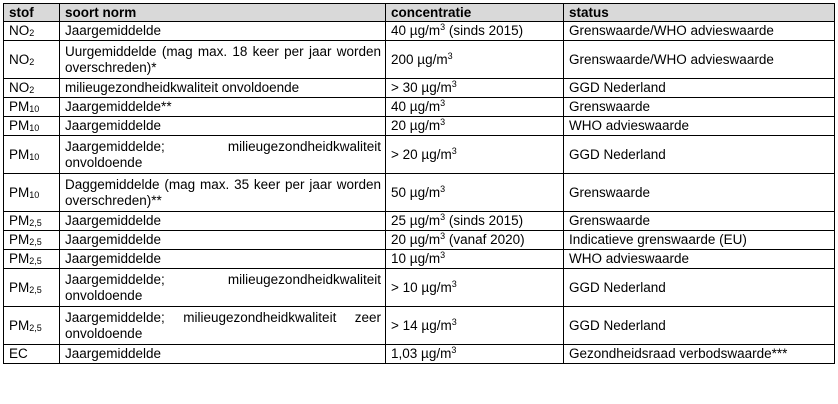  I want to click on cell-concentratie: 10 µg/m3, so click(474, 259).